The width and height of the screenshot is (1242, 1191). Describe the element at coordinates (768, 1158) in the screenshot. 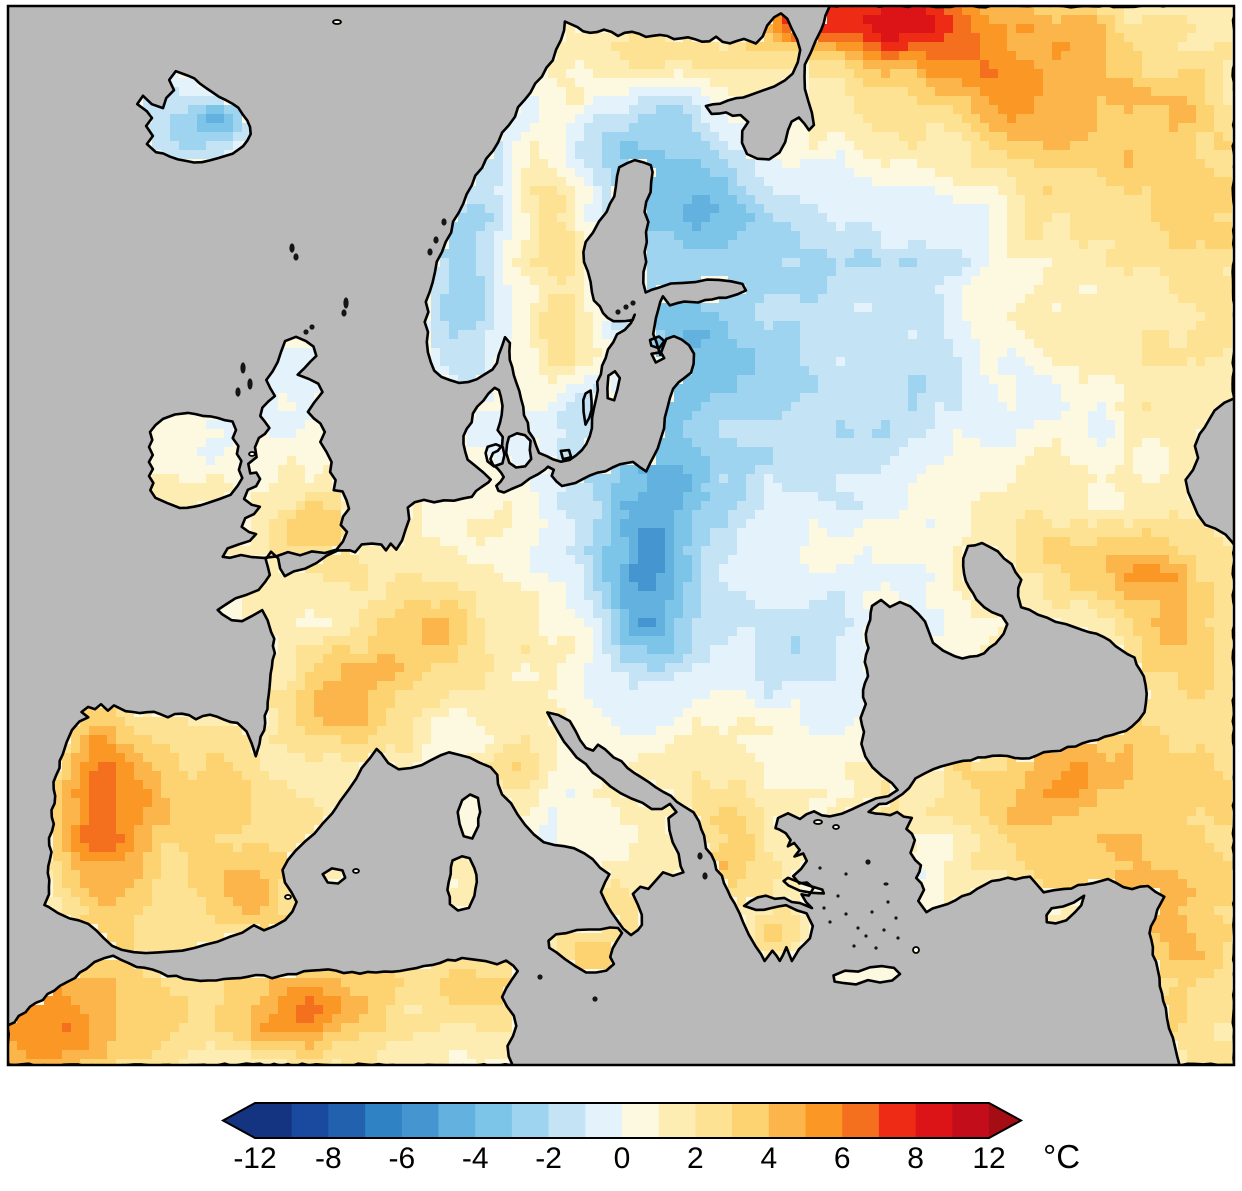

I see `svg-text: 4` at that location.